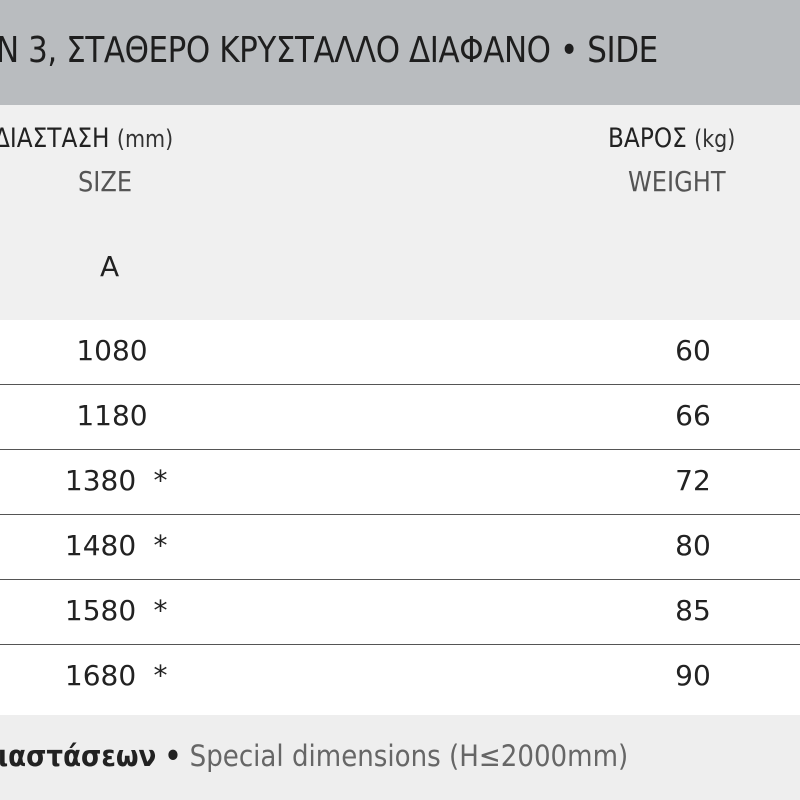 The image size is (800, 800). Describe the element at coordinates (100, 675) in the screenshot. I see `size-value: 1680` at that location.